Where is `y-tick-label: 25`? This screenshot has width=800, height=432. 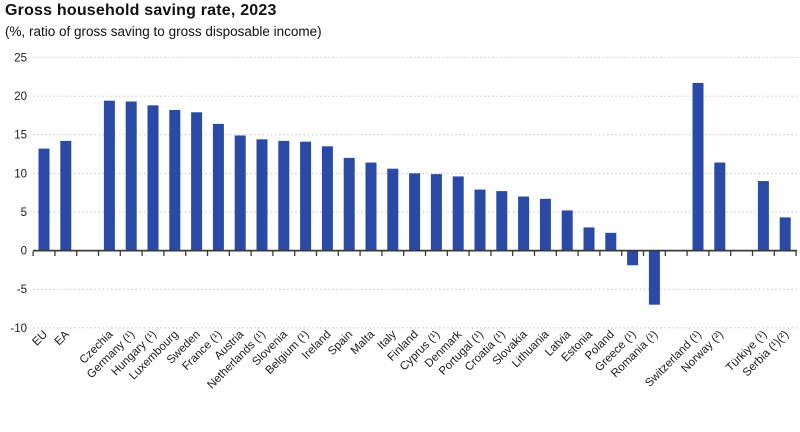
y-tick-label: 25 is located at coordinates (20, 58).